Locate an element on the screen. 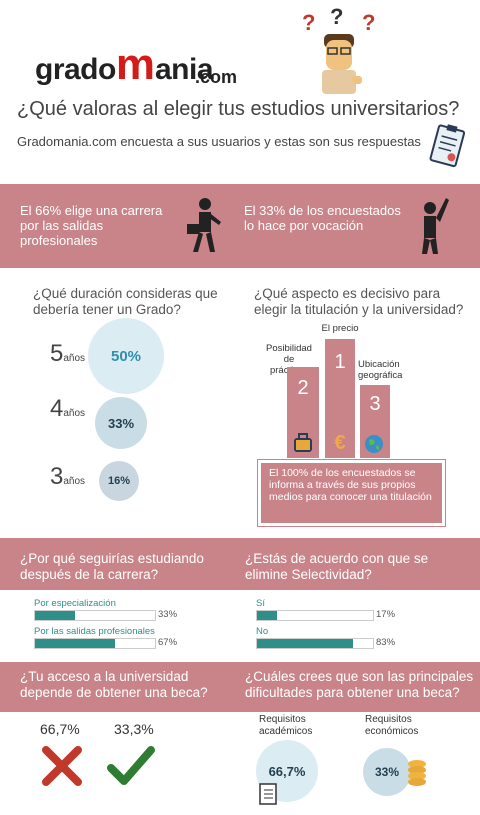  selectividad-bar-chart: Sí 17% No 83% is located at coordinates (341, 626).